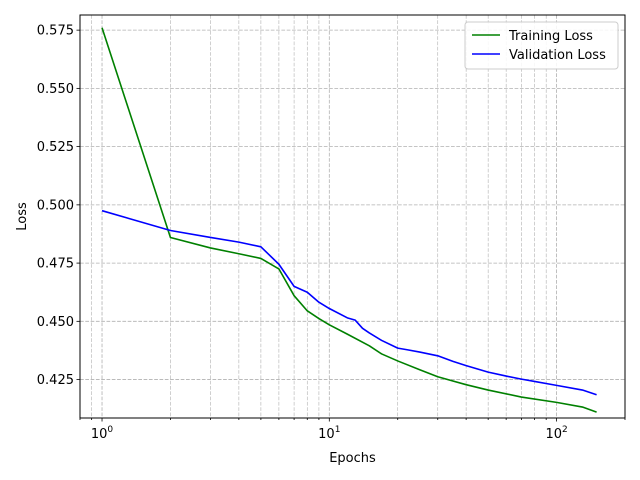 The width and height of the screenshot is (640, 480). Describe the element at coordinates (22, 216) in the screenshot. I see `y-axis-label: Loss` at that location.